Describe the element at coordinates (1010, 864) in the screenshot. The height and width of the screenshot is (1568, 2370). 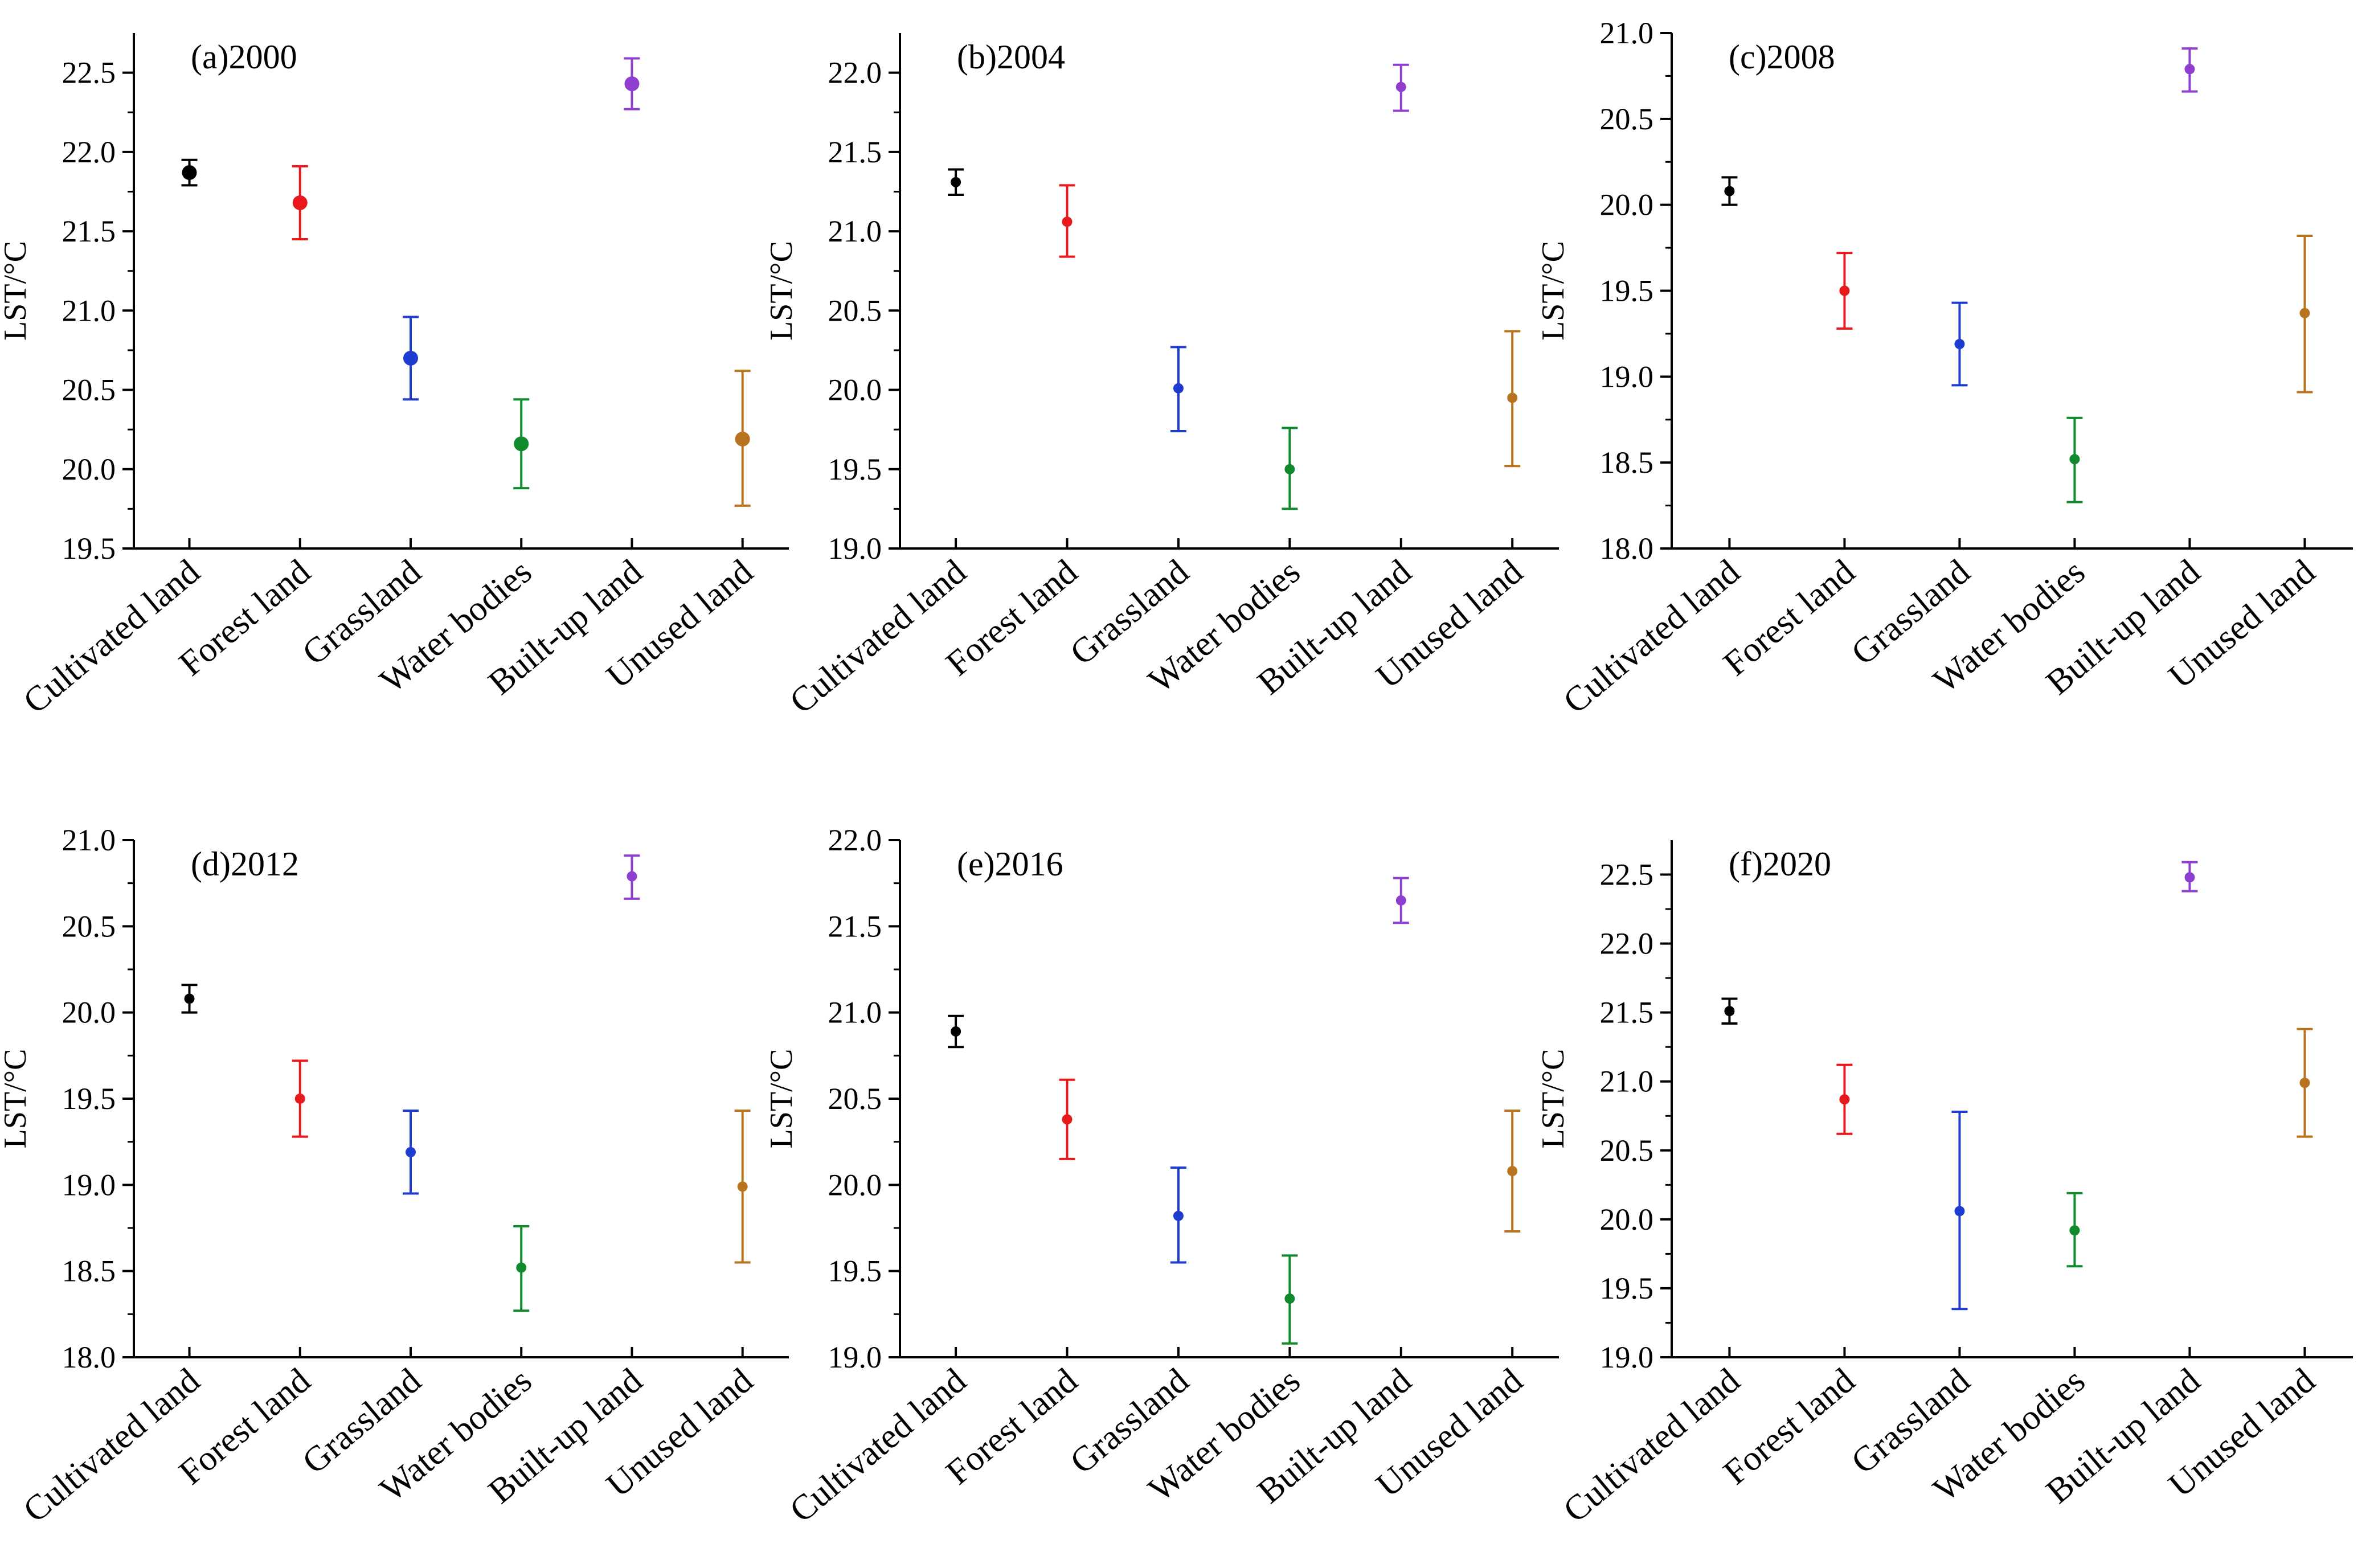
I see `panel-title: (e)2016` at that location.